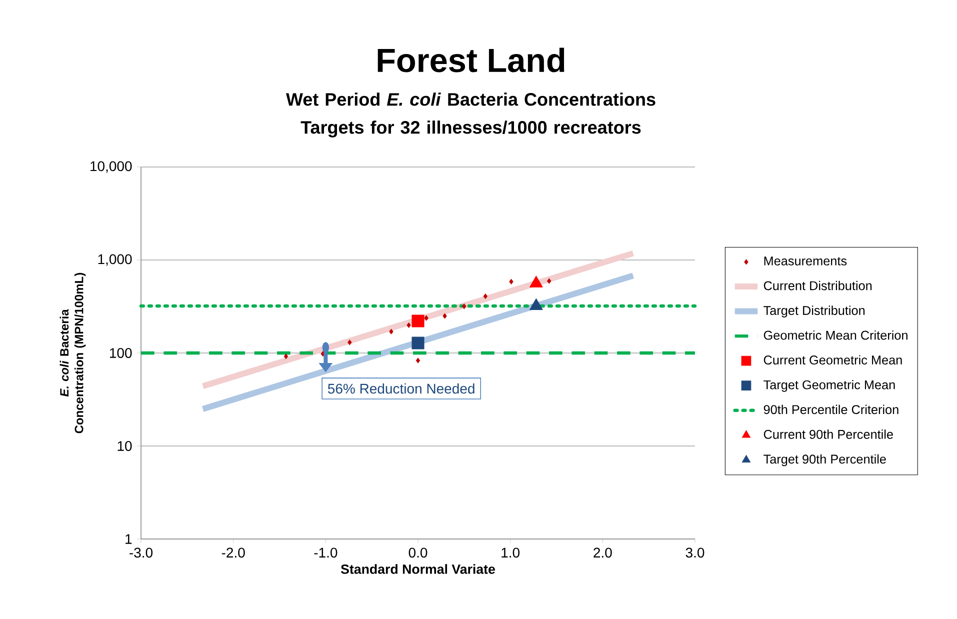 The image size is (957, 619). Describe the element at coordinates (836, 335) in the screenshot. I see `legend-label: Geometric Mean Criterion` at that location.